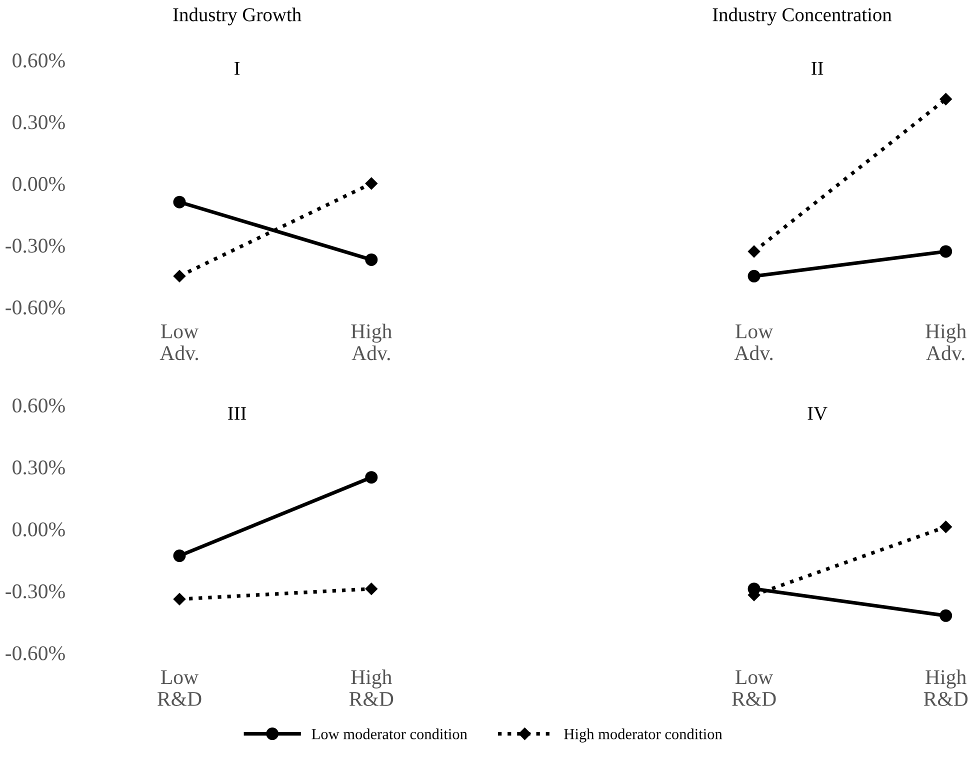 This screenshot has height=760, width=968. I want to click on legend-label: Low moderator condition, so click(390, 734).